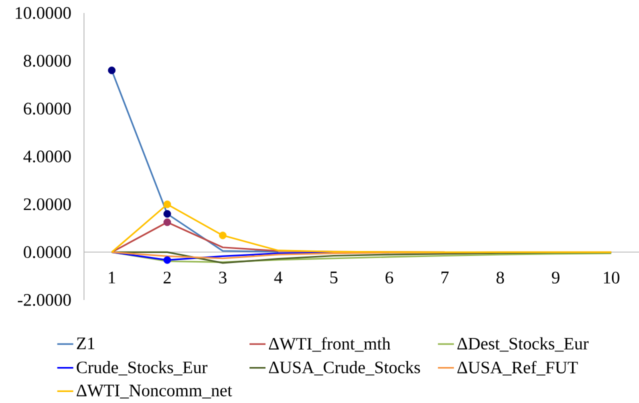 The width and height of the screenshot is (639, 403). Describe the element at coordinates (278, 278) in the screenshot. I see `x-tick-label: 4` at that location.